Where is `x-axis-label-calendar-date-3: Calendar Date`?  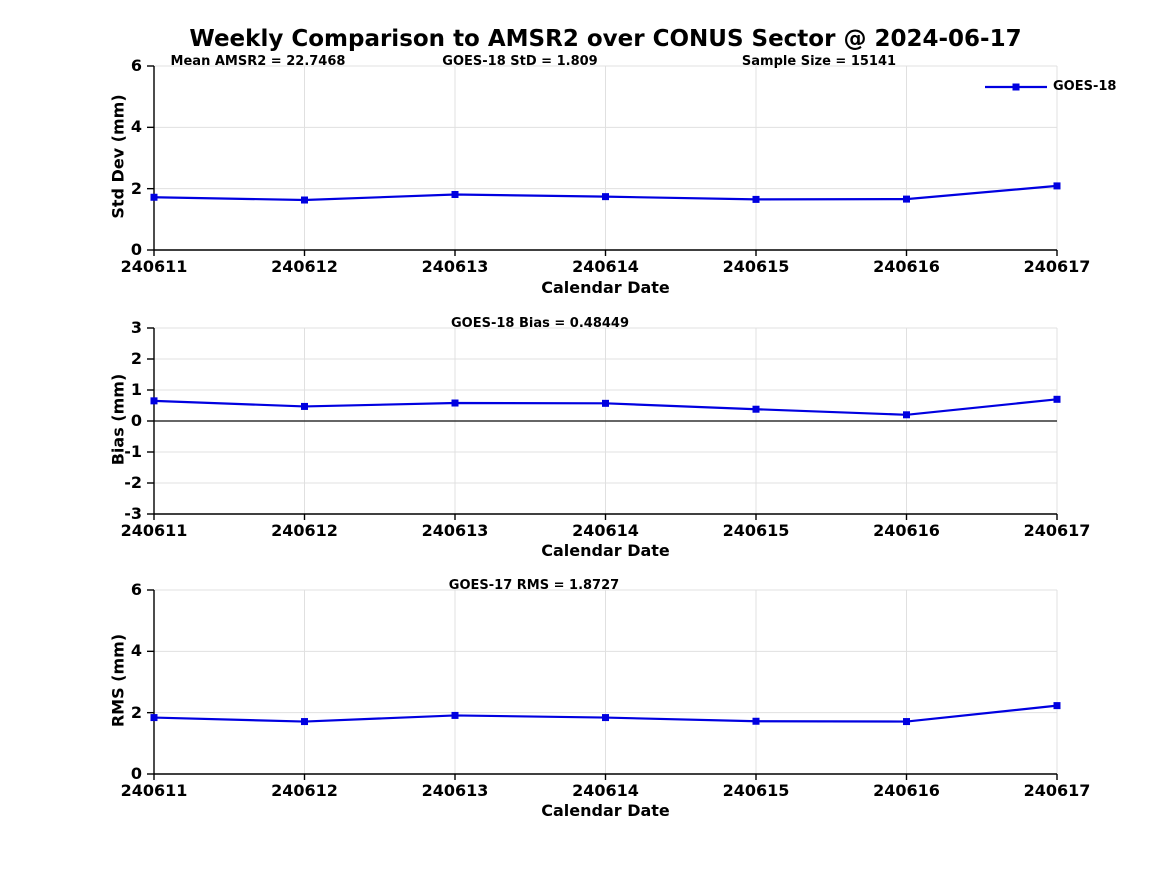
x-axis-label-calendar-date-3: Calendar Date is located at coordinates (605, 810).